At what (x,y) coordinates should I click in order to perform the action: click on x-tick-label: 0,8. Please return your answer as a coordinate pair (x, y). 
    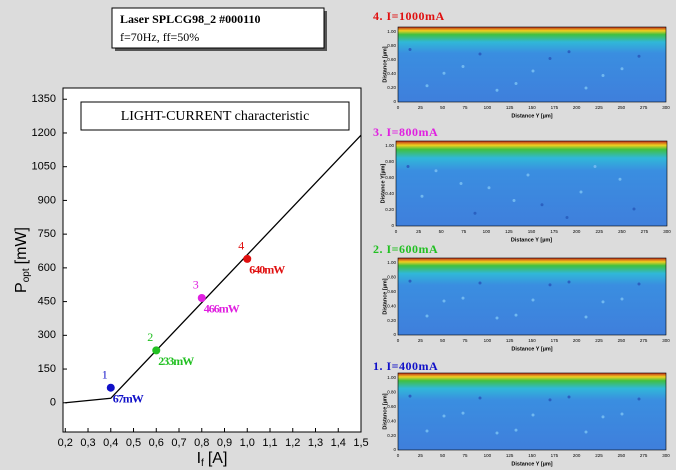
    Looking at the image, I should click on (201, 443).